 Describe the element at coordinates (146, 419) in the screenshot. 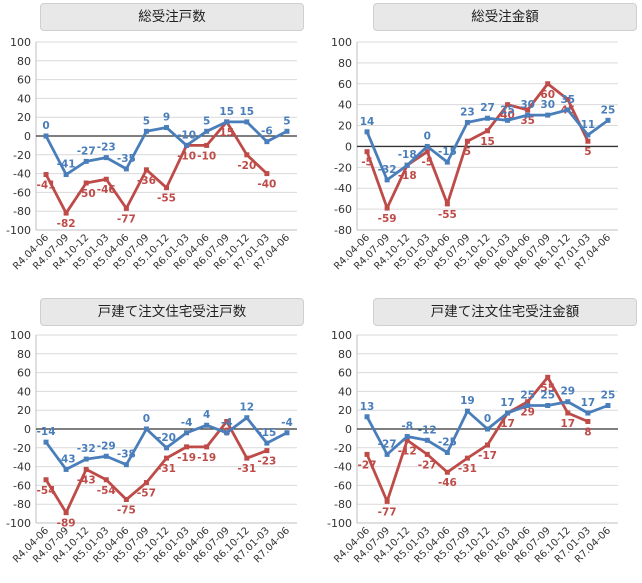

I see `data-label-blue: 0` at that location.